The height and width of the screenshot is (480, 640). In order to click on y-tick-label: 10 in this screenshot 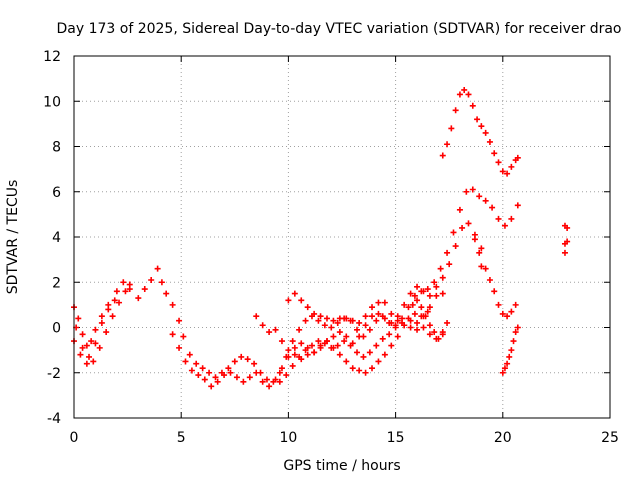, I will do `click(52, 102)`.